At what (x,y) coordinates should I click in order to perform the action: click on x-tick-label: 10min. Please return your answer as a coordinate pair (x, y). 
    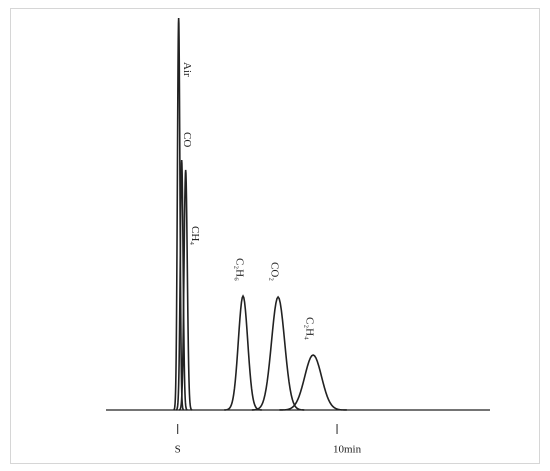
    Looking at the image, I should click on (347, 450).